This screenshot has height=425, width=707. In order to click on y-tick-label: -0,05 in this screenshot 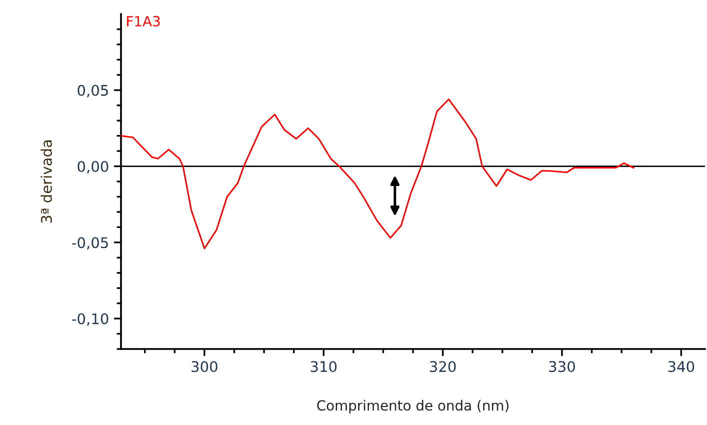, I will do `click(90, 243)`.